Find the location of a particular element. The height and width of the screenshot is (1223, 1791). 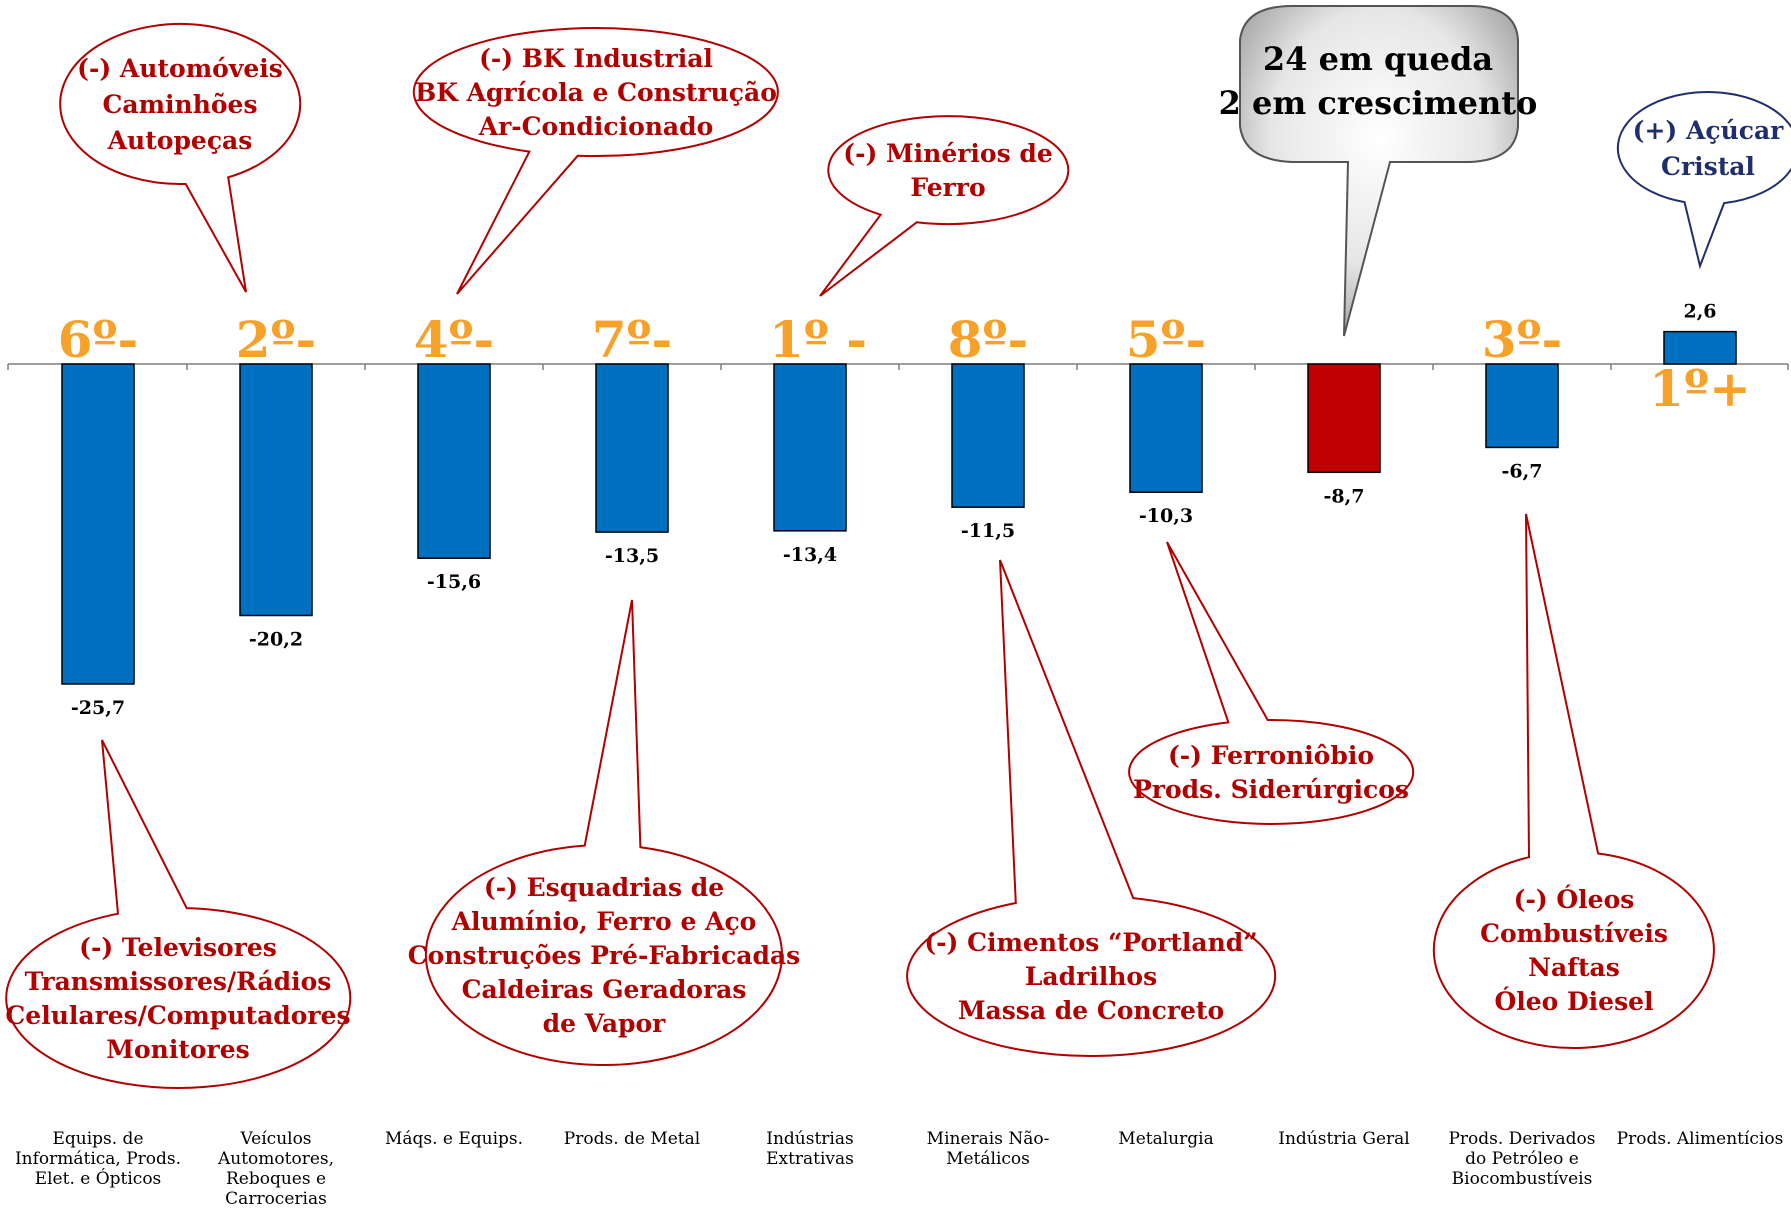

rank-label: 6º- is located at coordinates (98, 339).